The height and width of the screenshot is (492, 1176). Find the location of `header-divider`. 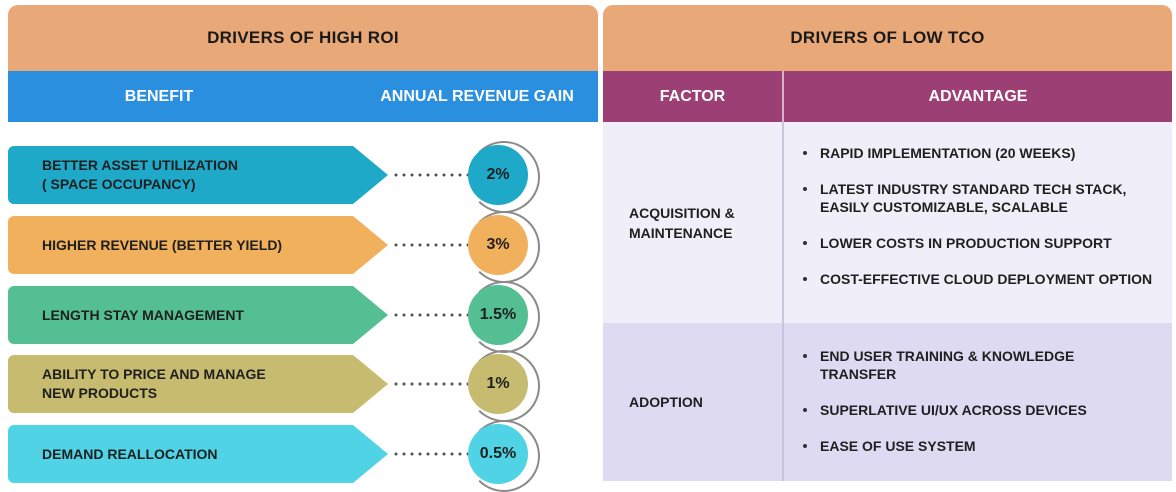

header-divider is located at coordinates (783, 96).